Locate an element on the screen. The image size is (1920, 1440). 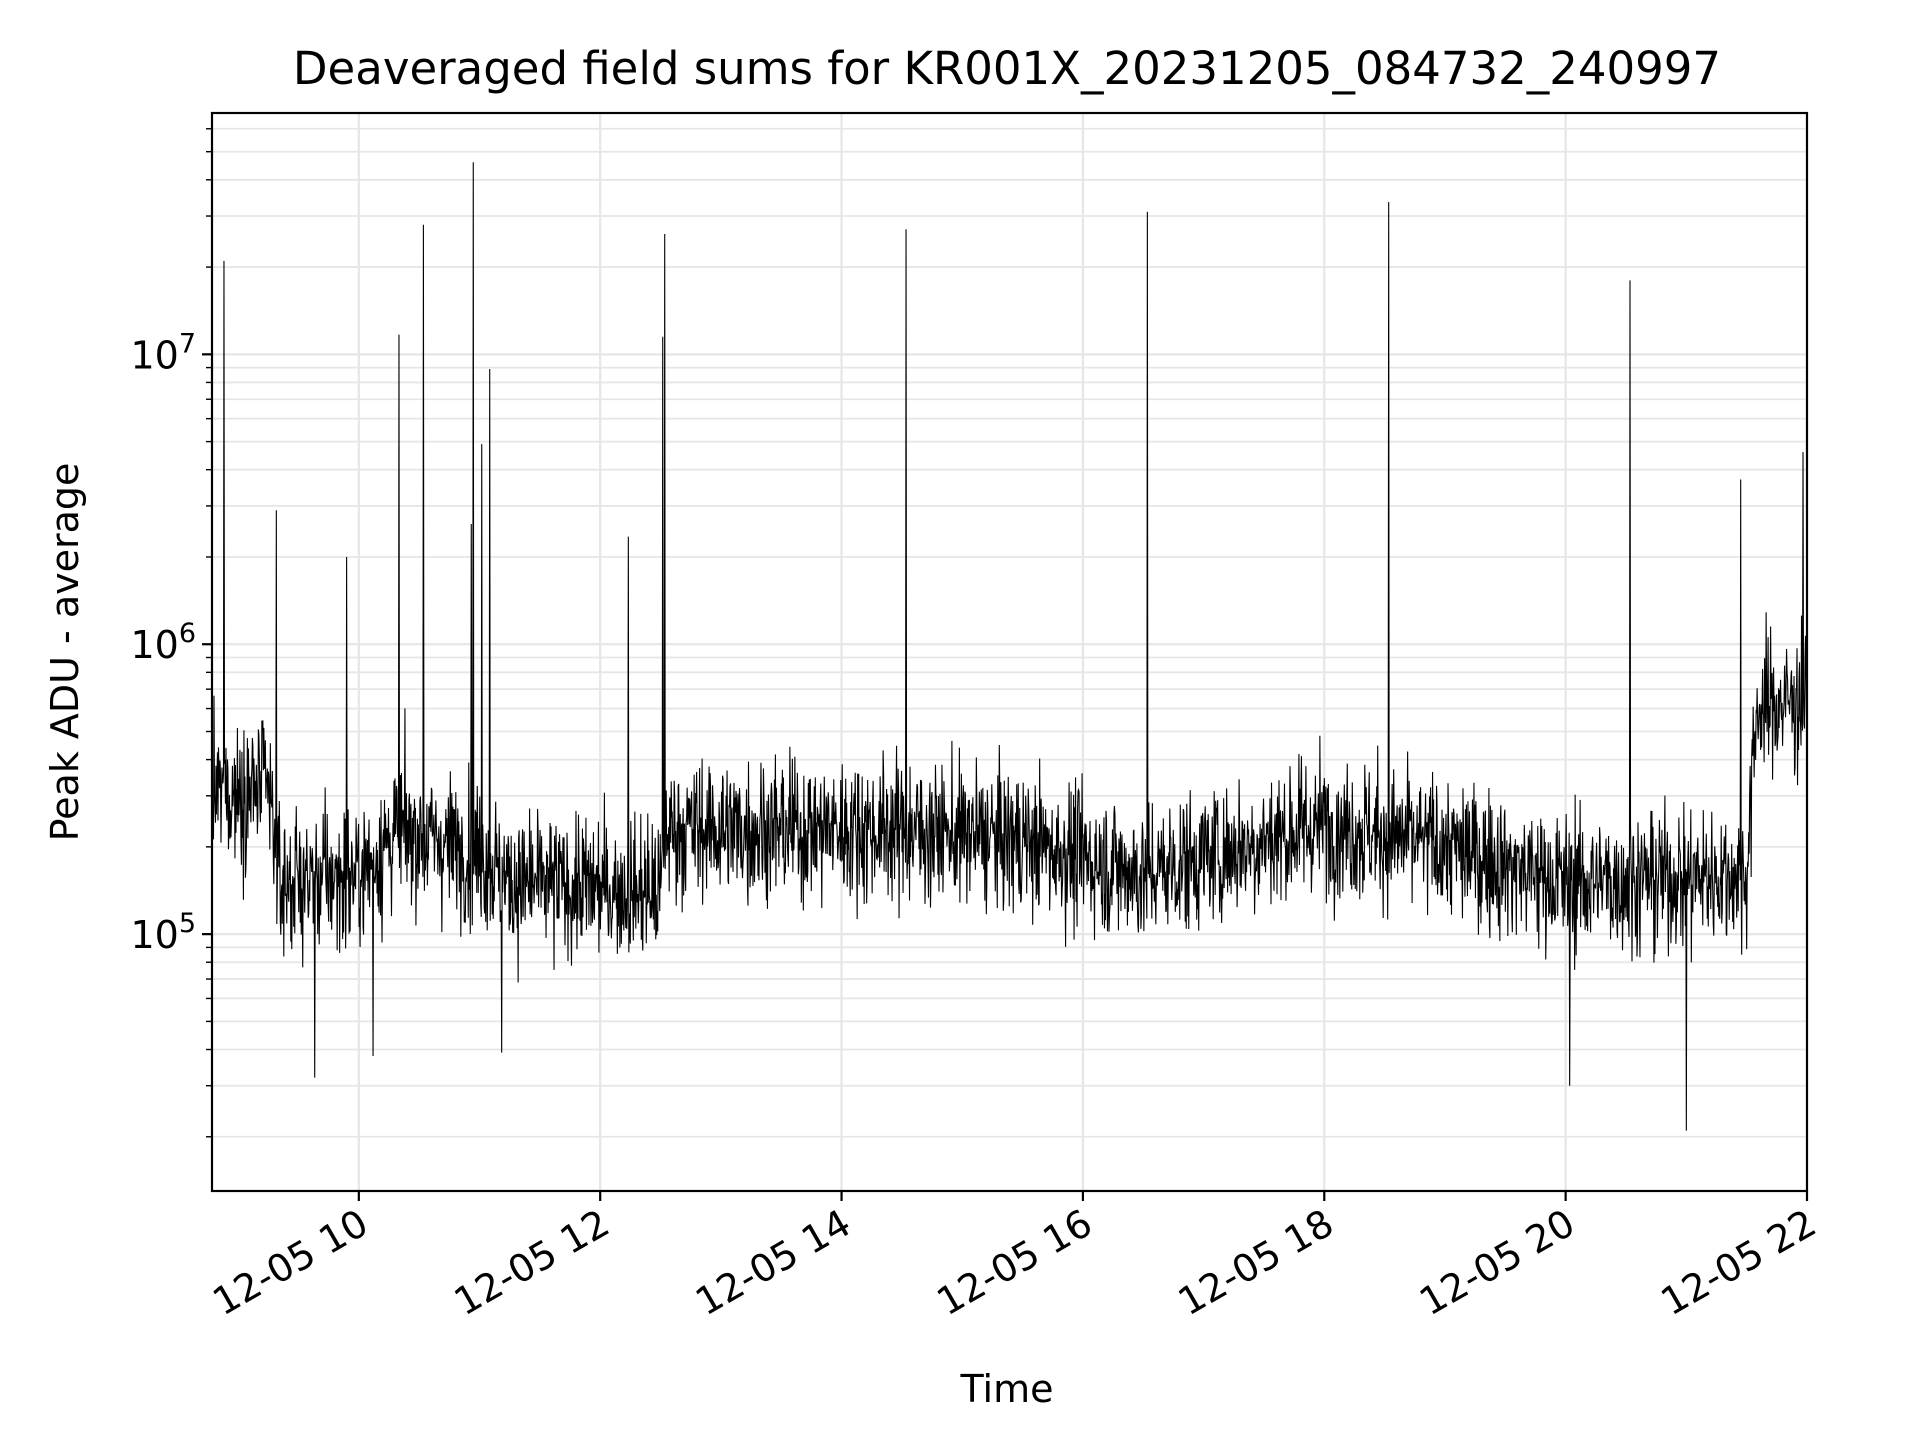
y-tick-label: 10⁵ is located at coordinates (163, 932).